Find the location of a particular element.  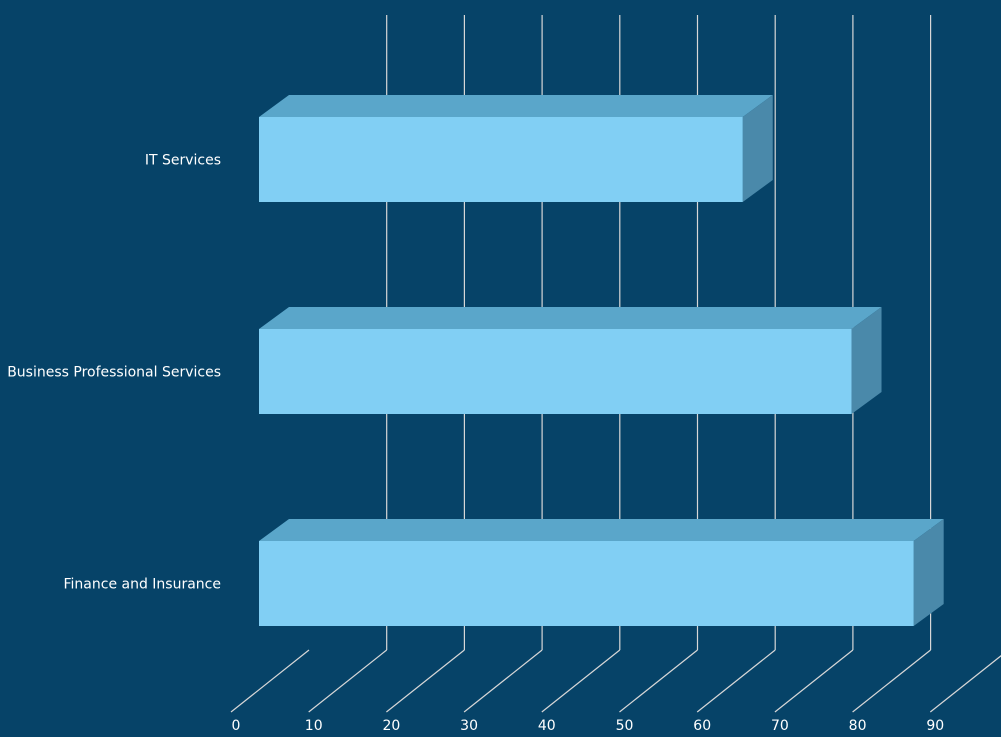

x-tick-label: 50 is located at coordinates (625, 726).